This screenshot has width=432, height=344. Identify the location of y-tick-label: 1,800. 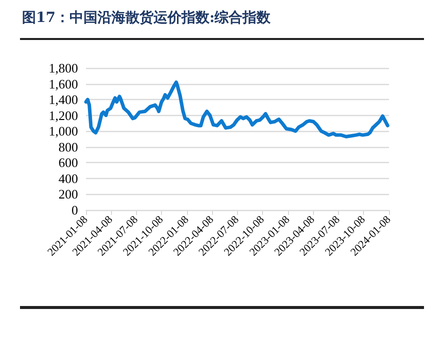
(63, 68).